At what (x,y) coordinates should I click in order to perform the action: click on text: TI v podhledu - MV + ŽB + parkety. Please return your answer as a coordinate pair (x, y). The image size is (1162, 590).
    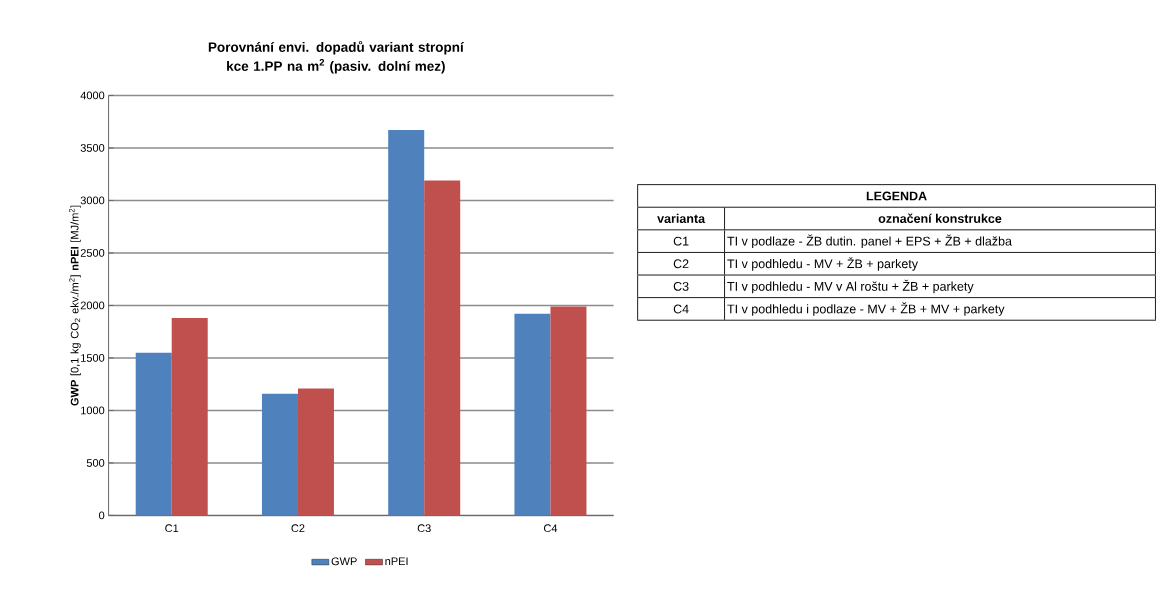
    Looking at the image, I should click on (822, 264).